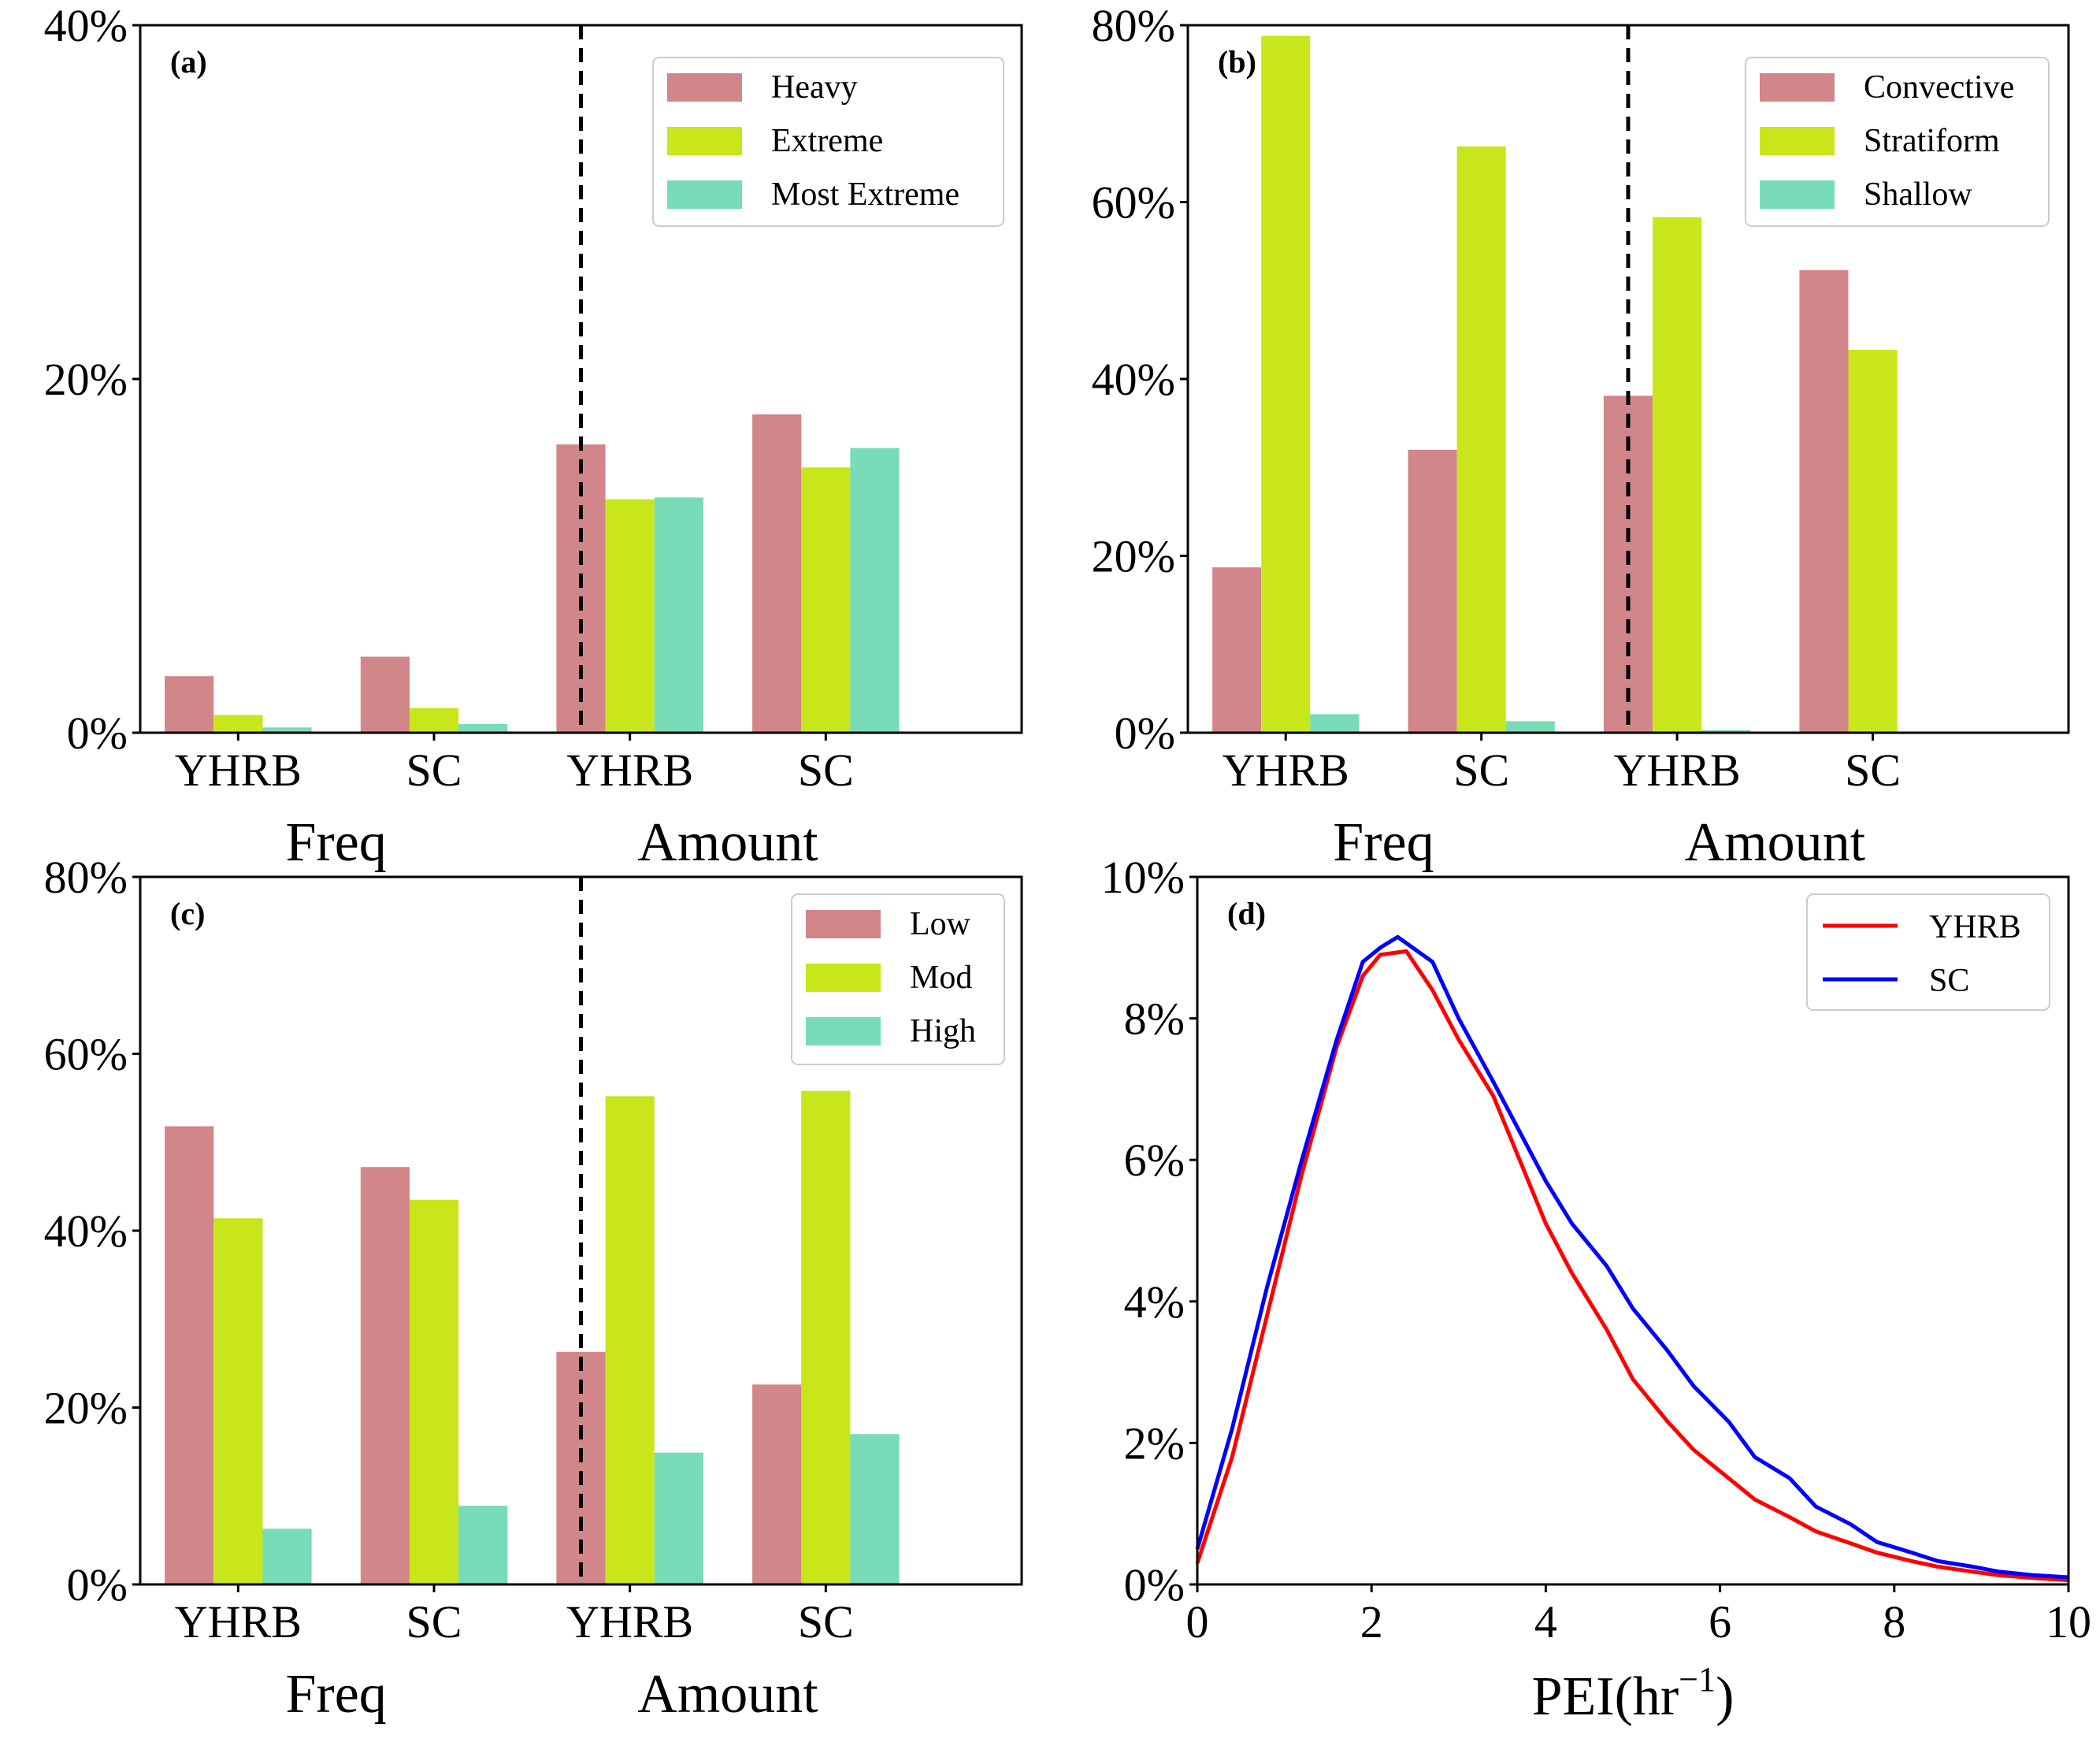 Image resolution: width=2100 pixels, height=1742 pixels. I want to click on panel-label-c: (c), so click(187, 913).